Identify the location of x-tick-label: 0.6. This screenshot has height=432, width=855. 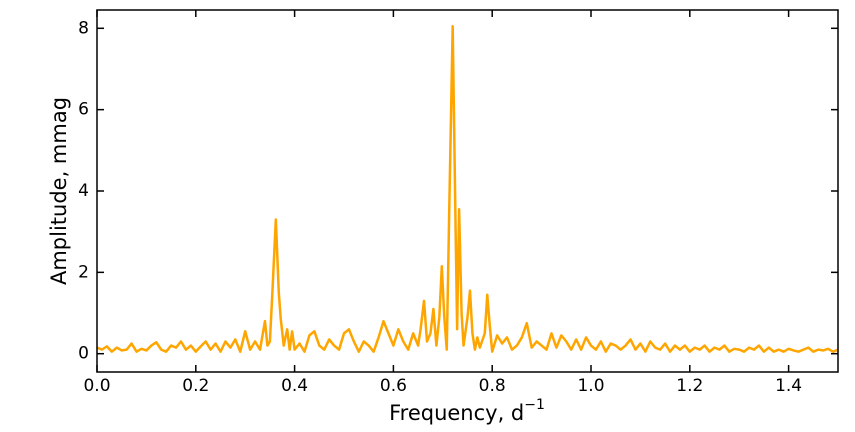
(393, 386).